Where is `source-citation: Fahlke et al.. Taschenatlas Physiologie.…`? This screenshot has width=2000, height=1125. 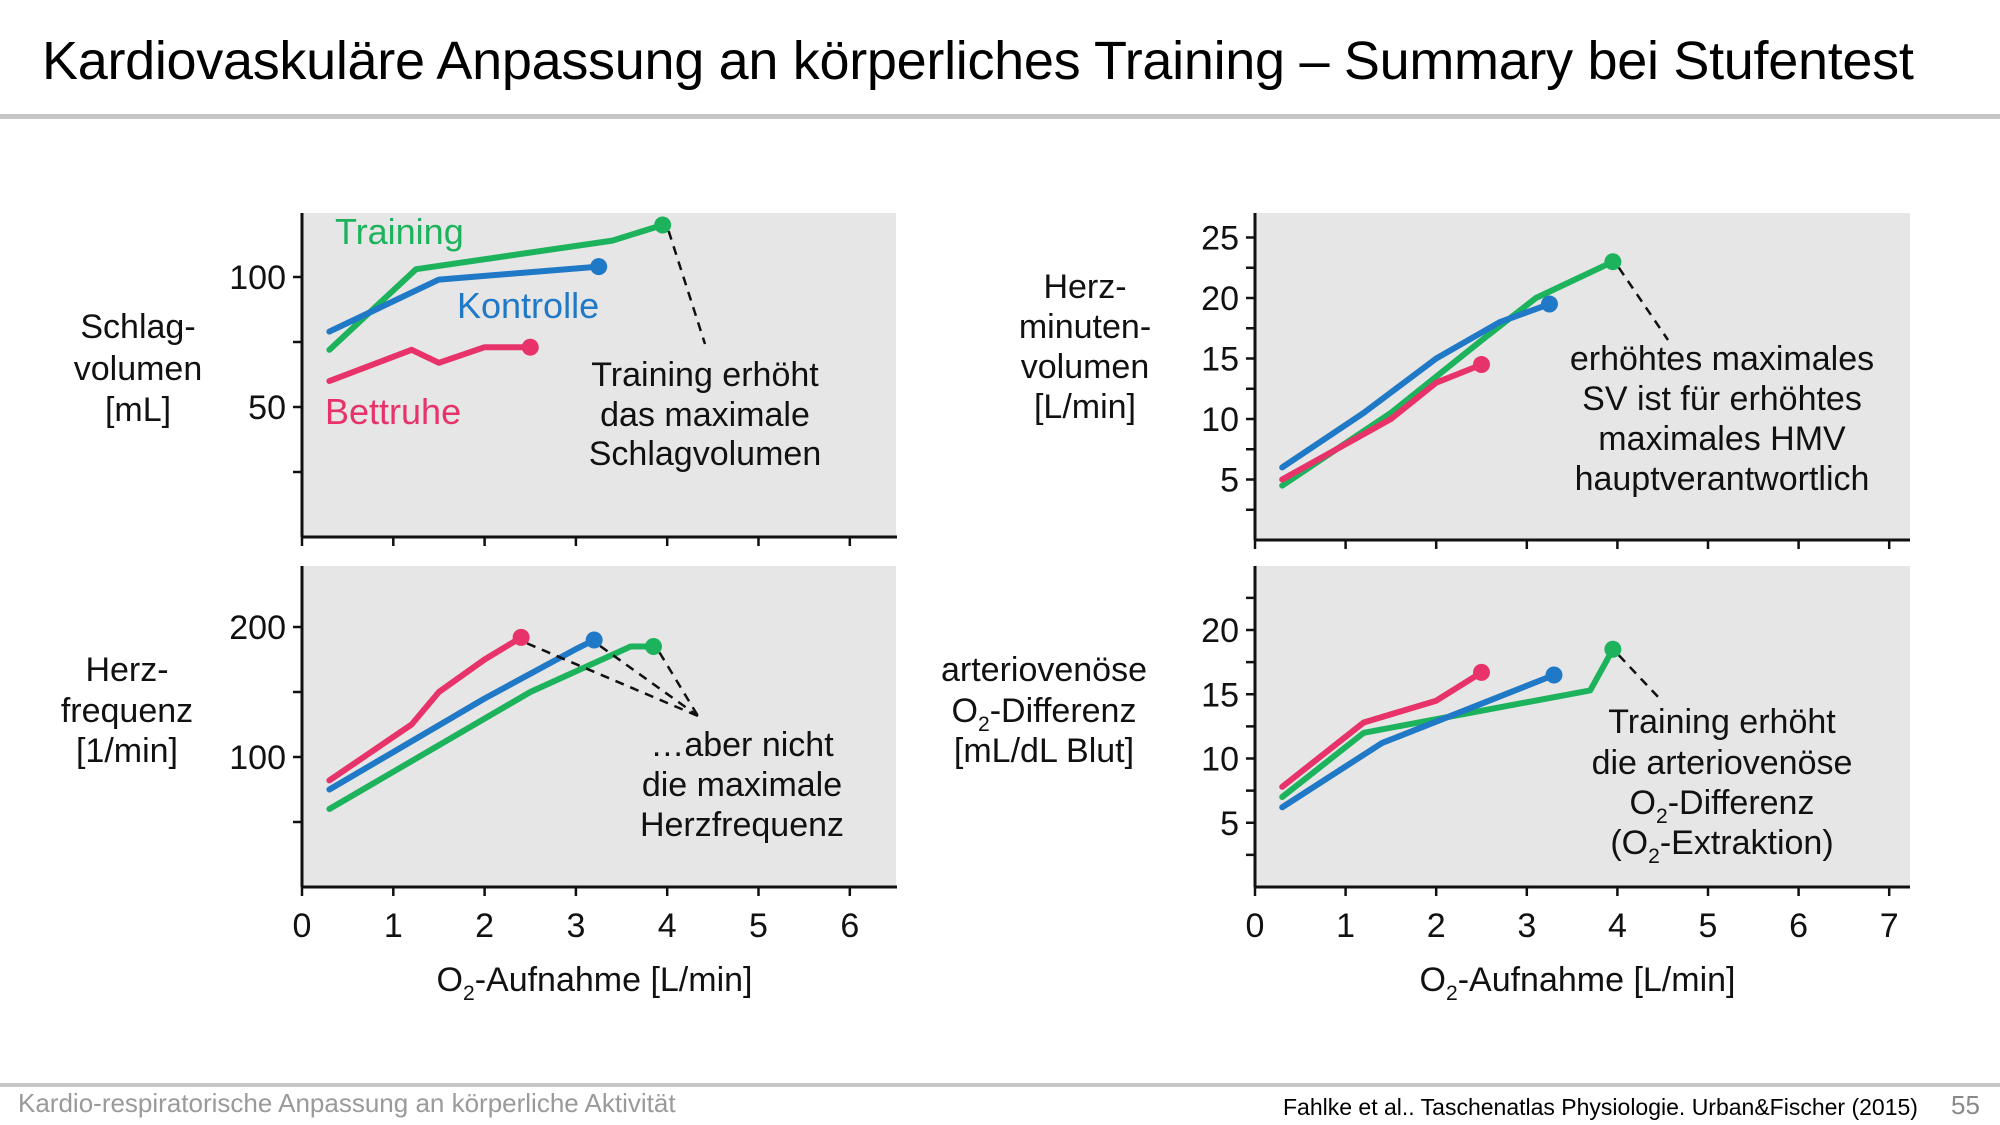 source-citation: Fahlke et al.. Taschenatlas Physiologie.… is located at coordinates (1600, 1107).